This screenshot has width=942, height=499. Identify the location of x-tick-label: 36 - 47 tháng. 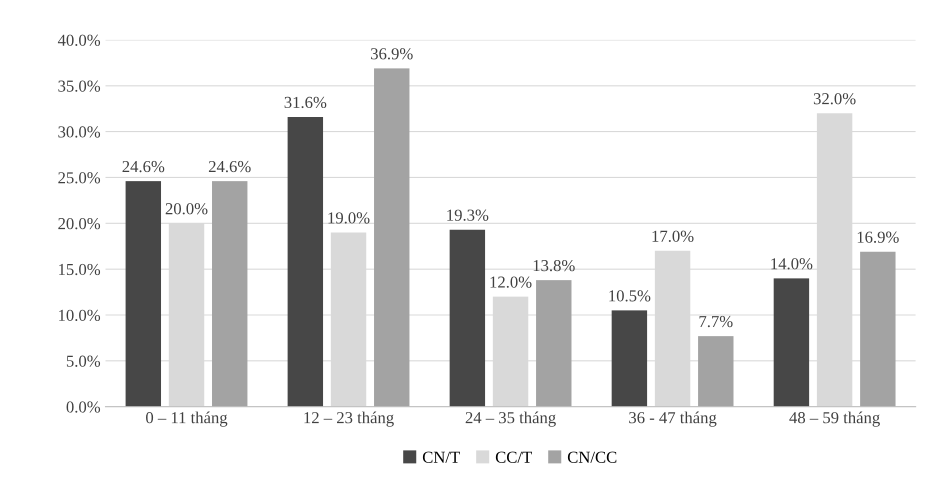
(672, 419).